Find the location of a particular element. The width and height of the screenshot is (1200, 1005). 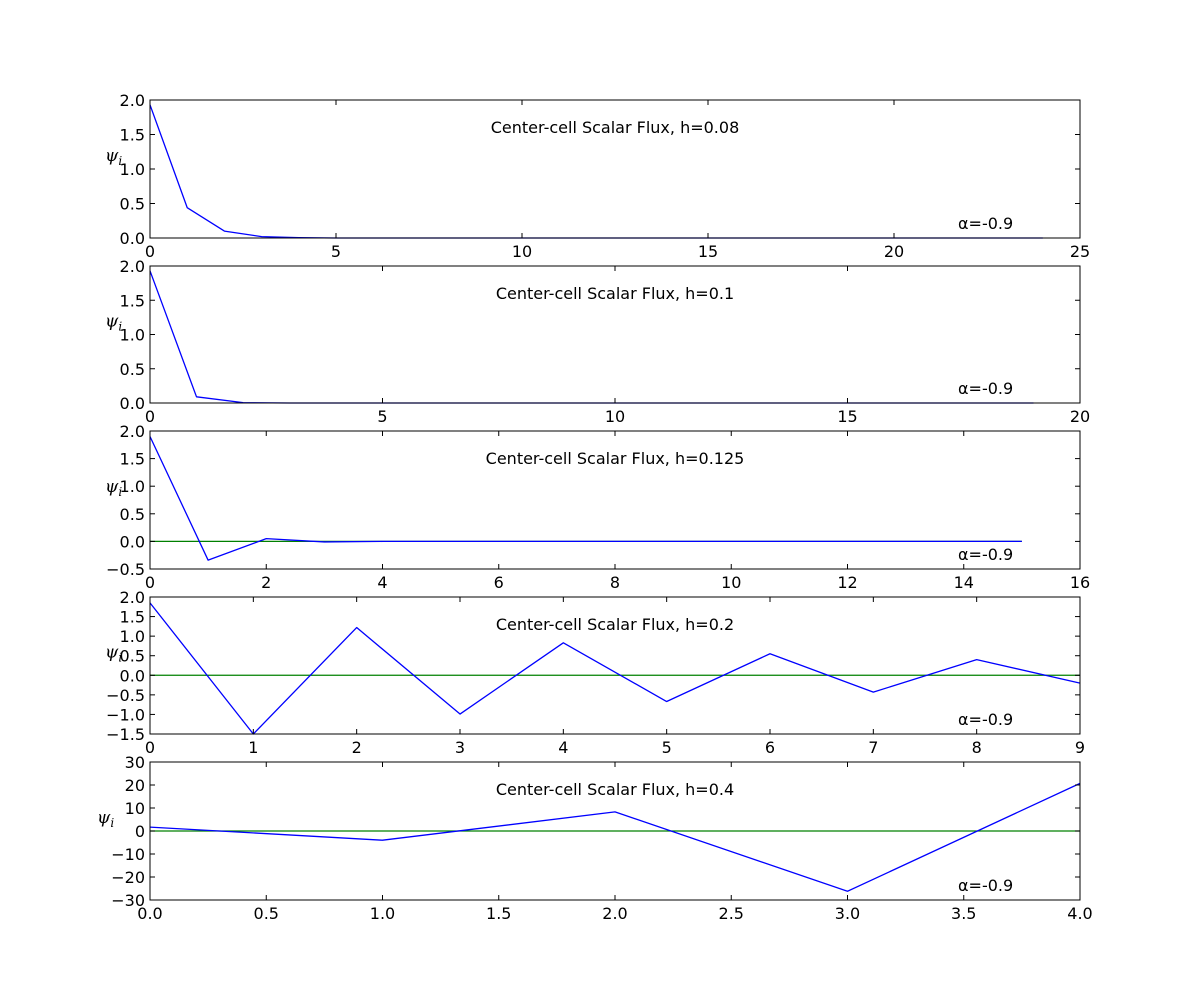

y-tick-label: −1.5 is located at coordinates (125, 734).